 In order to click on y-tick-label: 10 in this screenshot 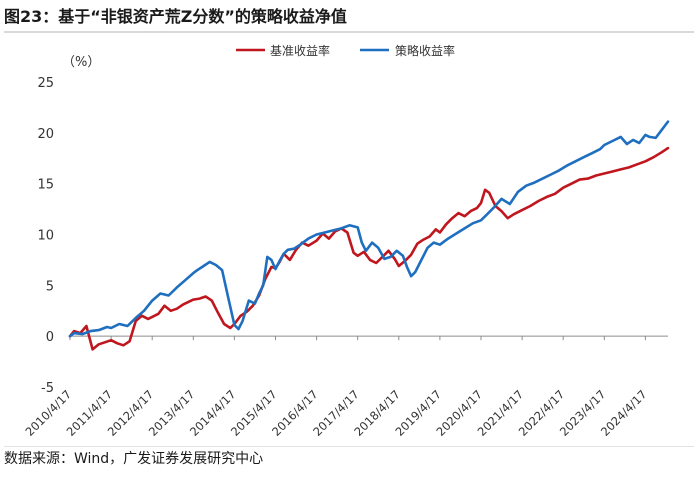, I will do `click(45, 236)`.